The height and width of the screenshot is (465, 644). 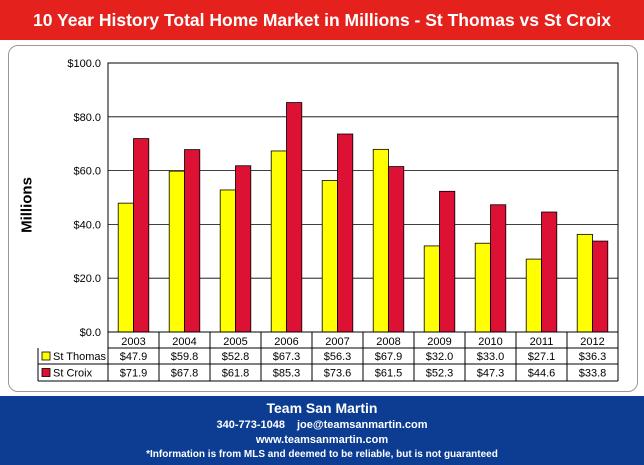 What do you see at coordinates (235, 342) in the screenshot?
I see `x-tick-label: 2005` at bounding box center [235, 342].